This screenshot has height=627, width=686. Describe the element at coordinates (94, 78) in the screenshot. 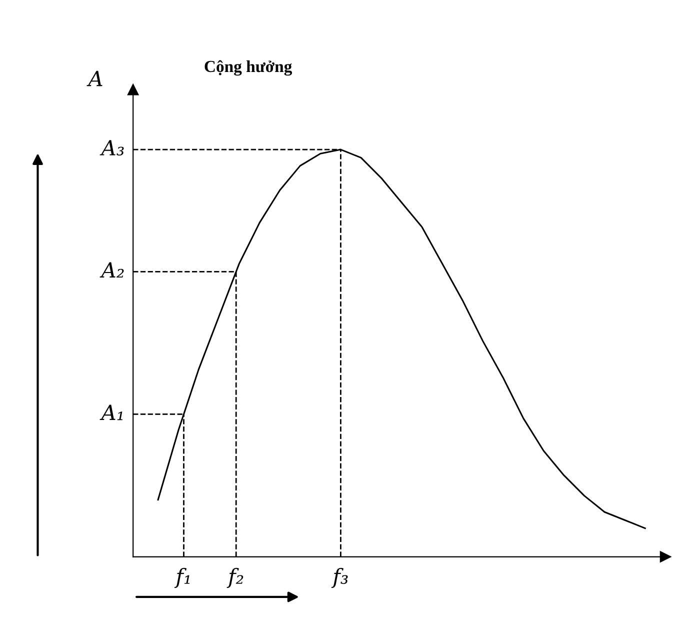

I see `y-axis-title: A` at that location.